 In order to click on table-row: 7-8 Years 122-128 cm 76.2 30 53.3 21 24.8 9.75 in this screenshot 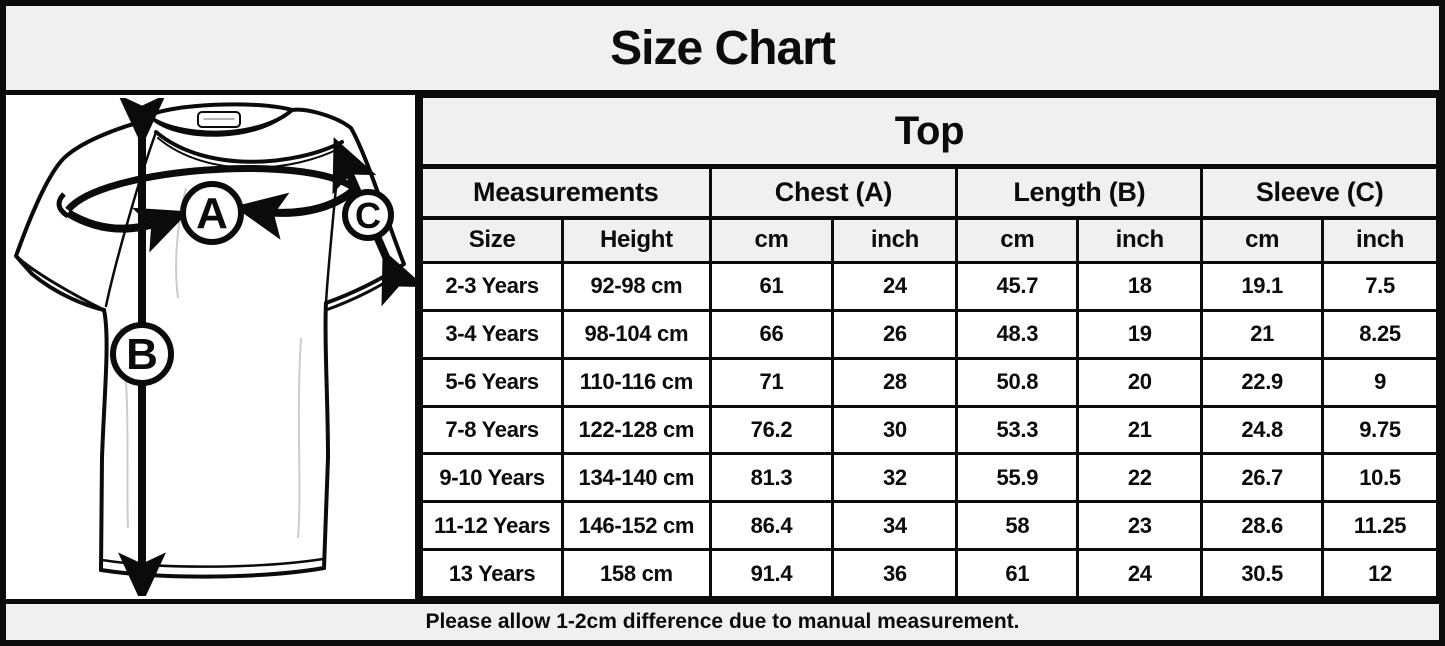, I will do `click(929, 430)`.